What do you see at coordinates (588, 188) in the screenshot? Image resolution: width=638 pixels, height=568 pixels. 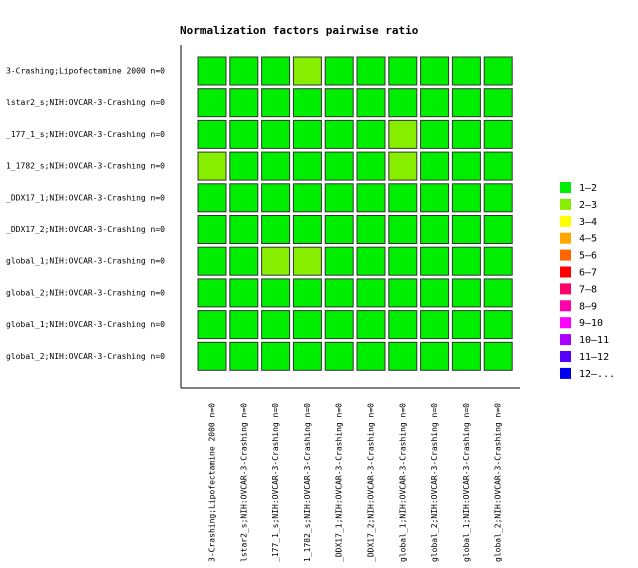 I see `legend-label: 1–2` at bounding box center [588, 188].